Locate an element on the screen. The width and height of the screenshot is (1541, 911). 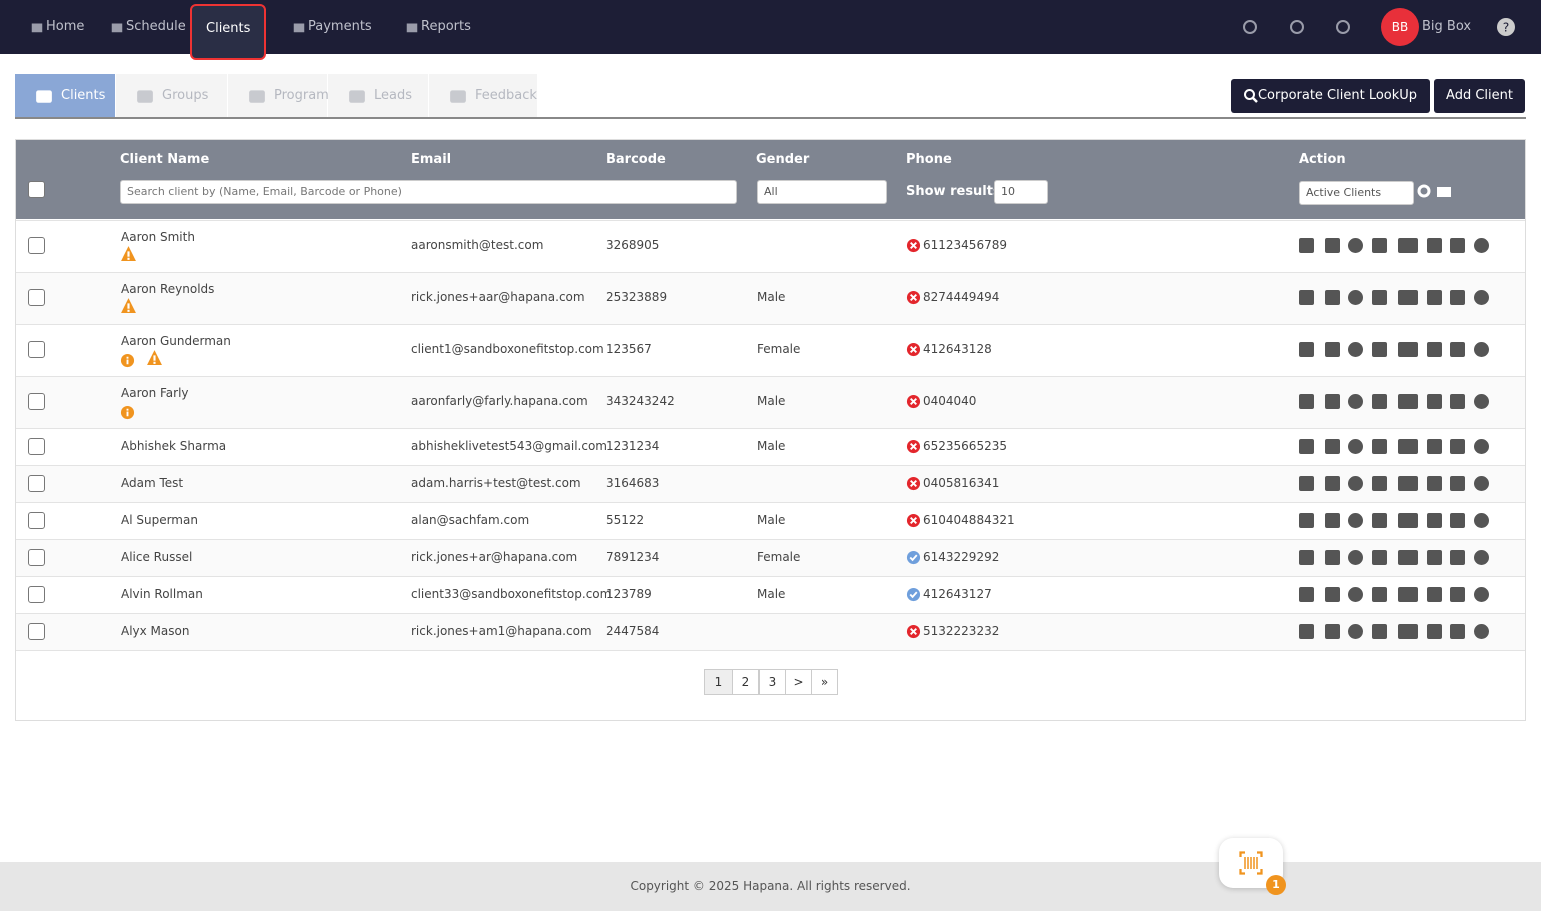
avatar: BB is located at coordinates (1400, 27).